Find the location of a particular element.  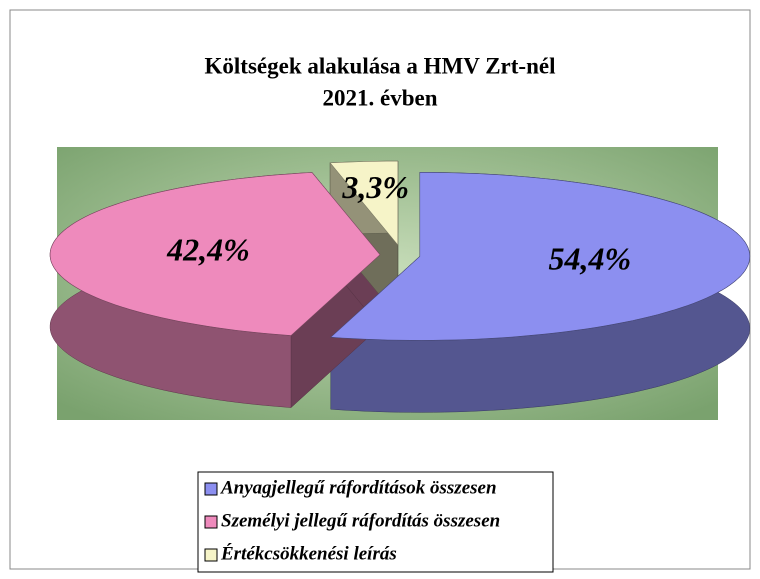

legend-label: Anyagjellegű ráfordítások összesen is located at coordinates (358, 487).